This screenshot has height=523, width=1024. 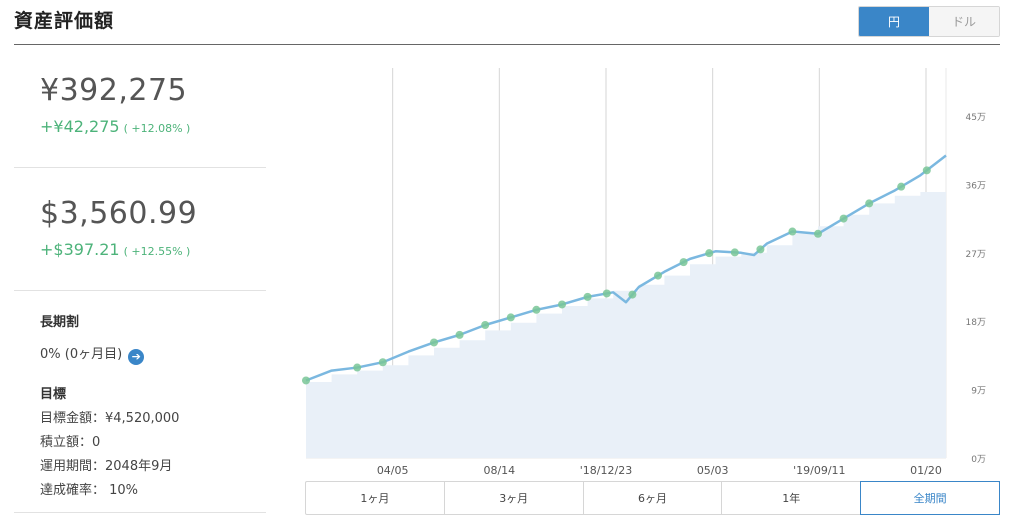 I want to click on y-tick-label: 27万, so click(x=976, y=255).